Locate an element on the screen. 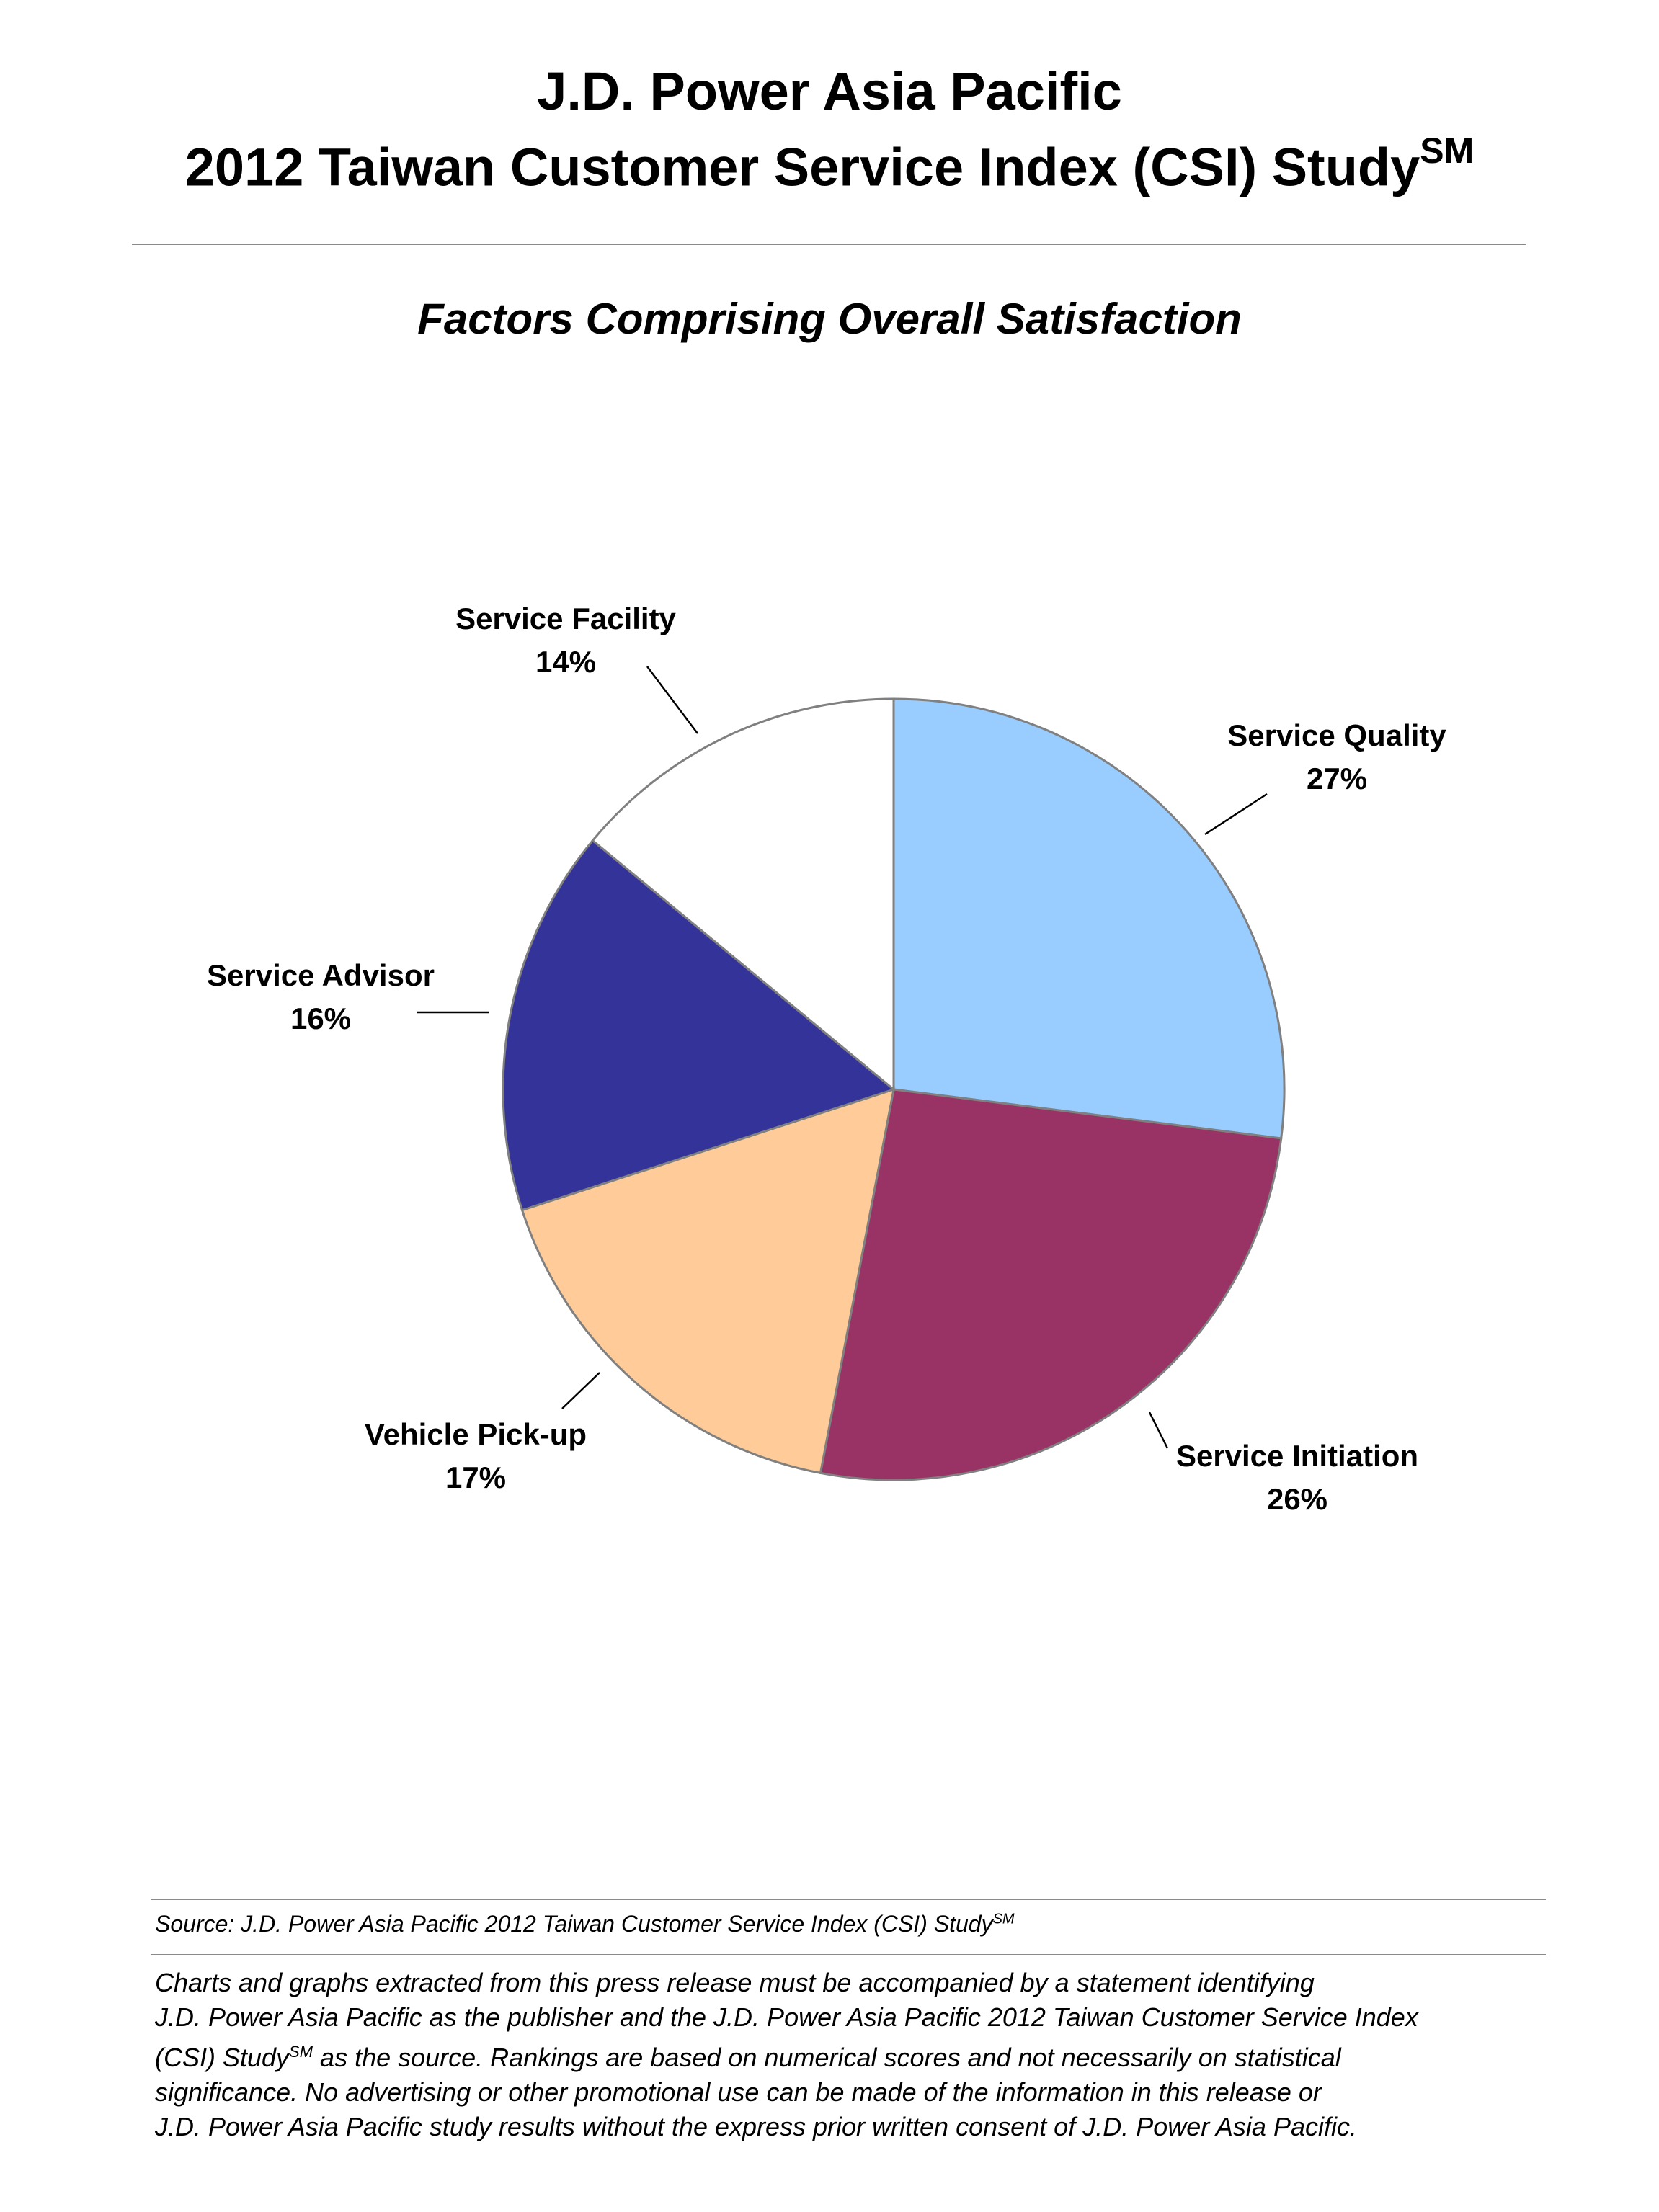 The width and height of the screenshot is (1659, 2212). slice-name-vehicle-pick-up: Vehicle Pick-up is located at coordinates (476, 1434).